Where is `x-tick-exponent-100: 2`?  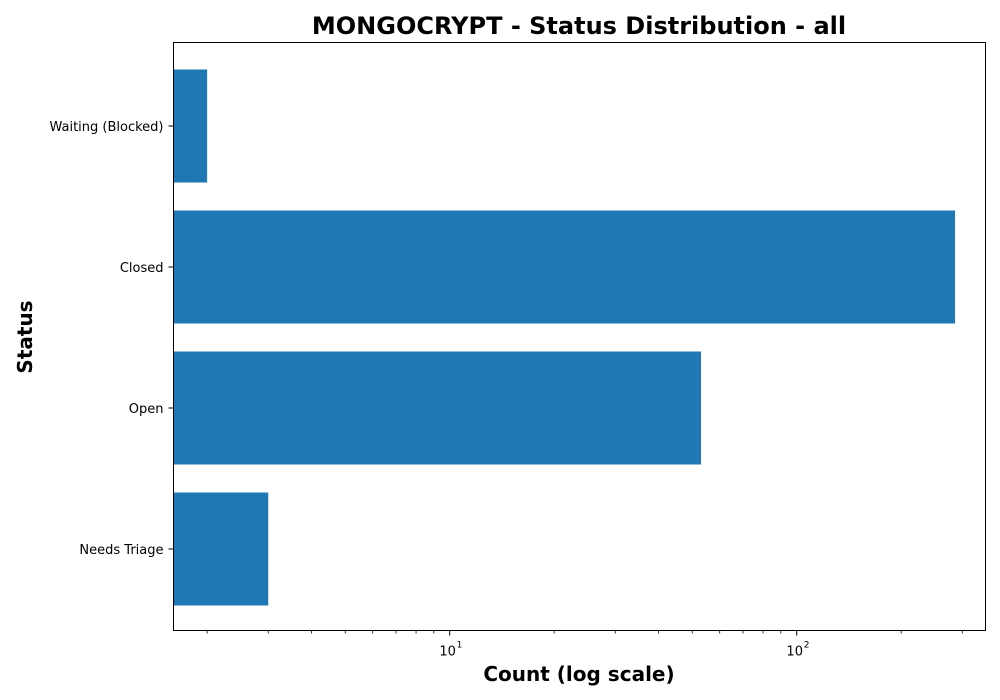
x-tick-exponent-100: 2 is located at coordinates (807, 646).